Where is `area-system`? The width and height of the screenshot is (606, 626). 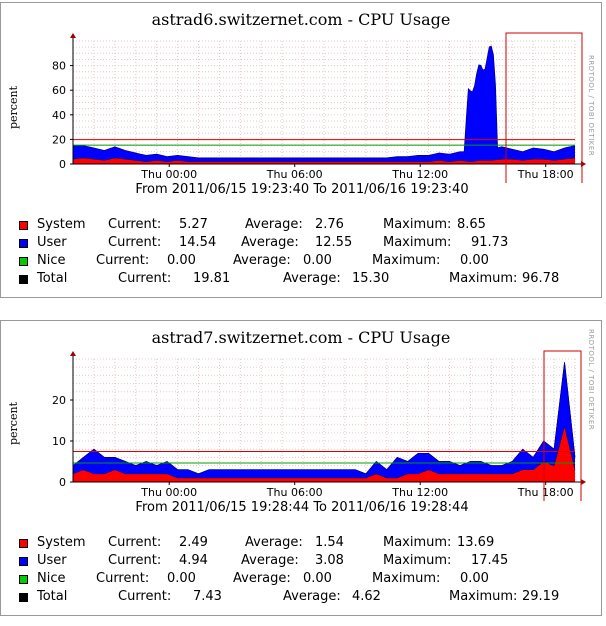
area-system is located at coordinates (324, 160).